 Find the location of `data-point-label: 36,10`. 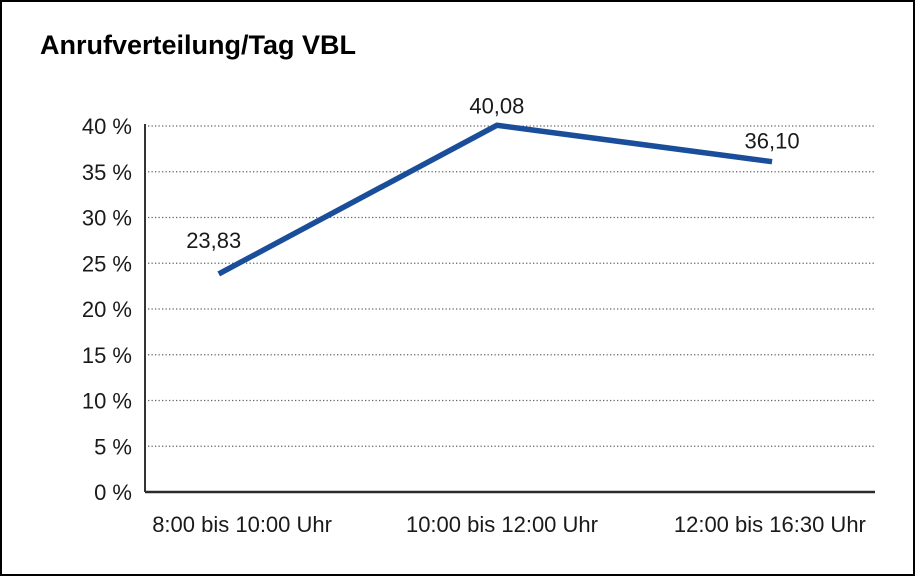

data-point-label: 36,10 is located at coordinates (772, 141).